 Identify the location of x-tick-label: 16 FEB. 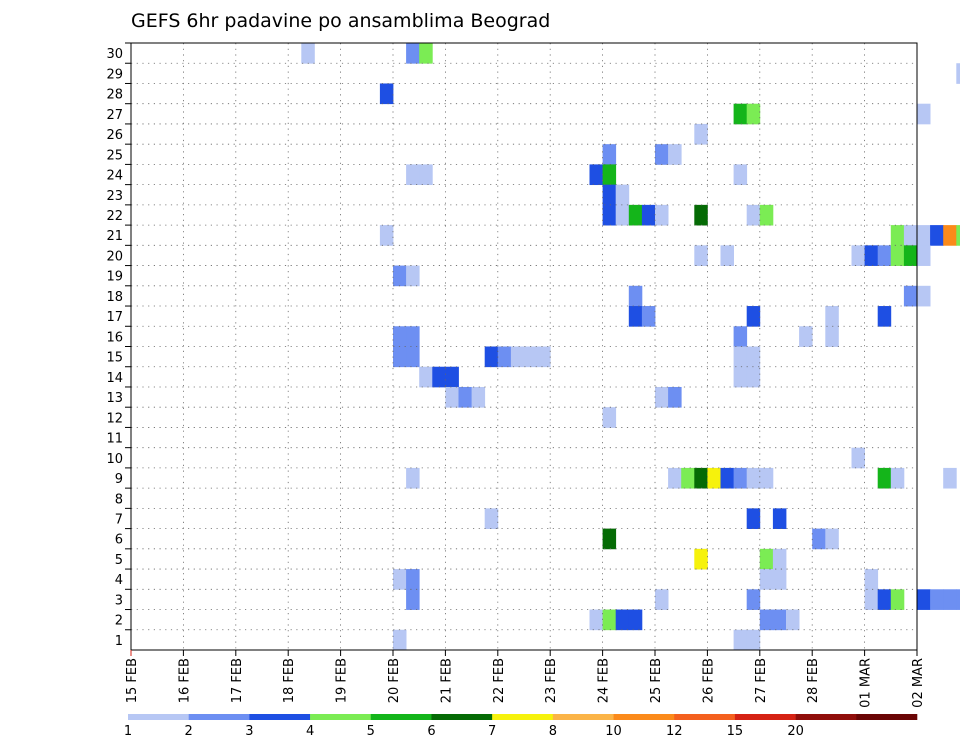
(184, 680).